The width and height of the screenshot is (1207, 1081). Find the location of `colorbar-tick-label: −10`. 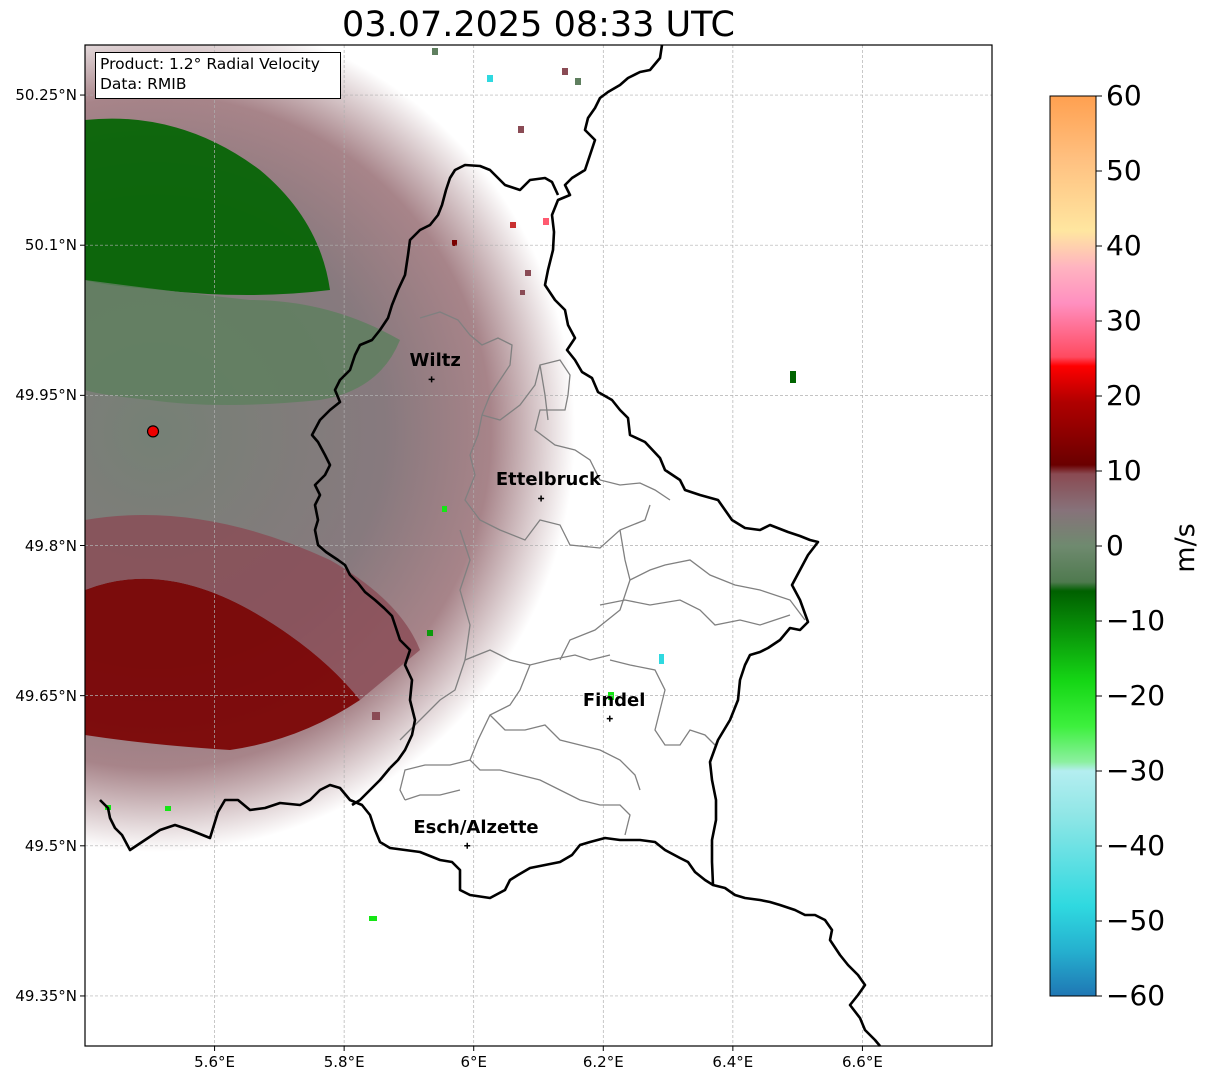

colorbar-tick-label: −10 is located at coordinates (1136, 620).